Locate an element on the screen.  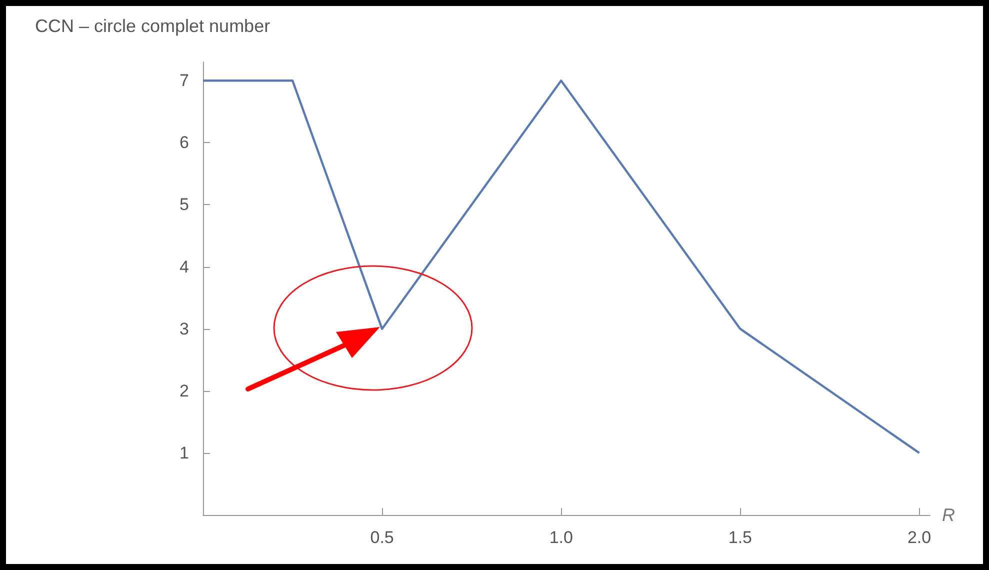
x-axis-title: R is located at coordinates (948, 515).